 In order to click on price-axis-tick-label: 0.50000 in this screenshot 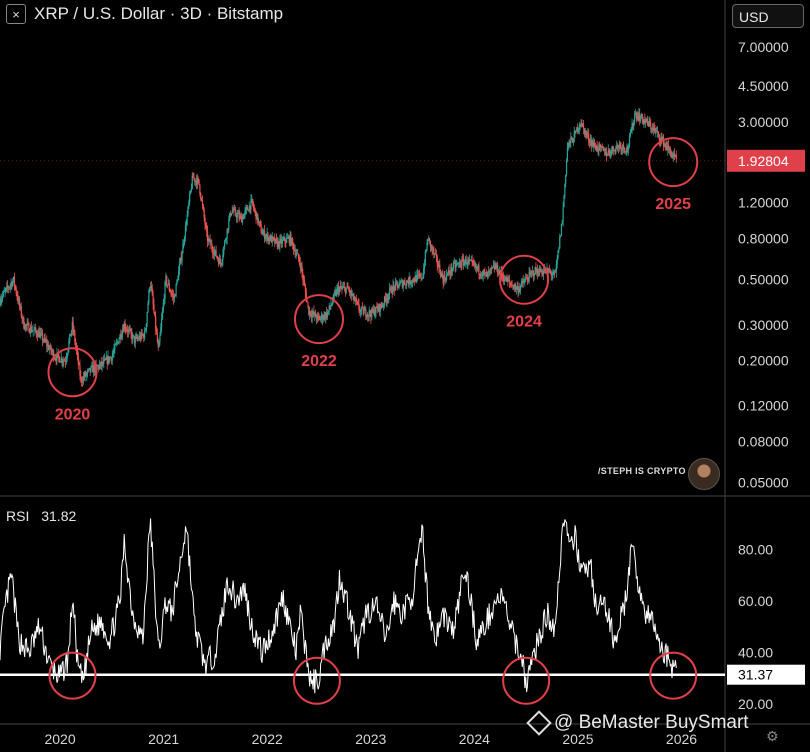, I will do `click(763, 280)`.